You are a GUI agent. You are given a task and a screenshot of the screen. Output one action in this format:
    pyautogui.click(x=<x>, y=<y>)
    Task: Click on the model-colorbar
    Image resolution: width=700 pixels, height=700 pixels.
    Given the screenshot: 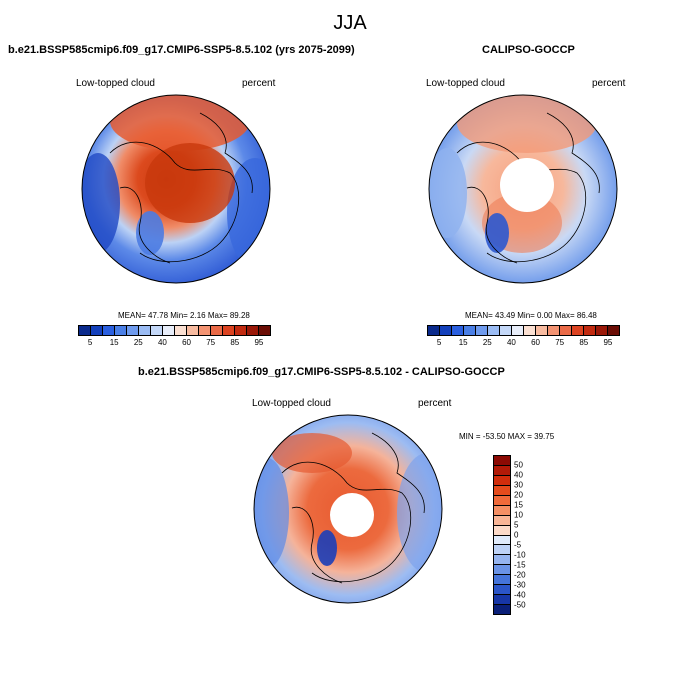 What is the action you would take?
    pyautogui.click(x=174, y=330)
    